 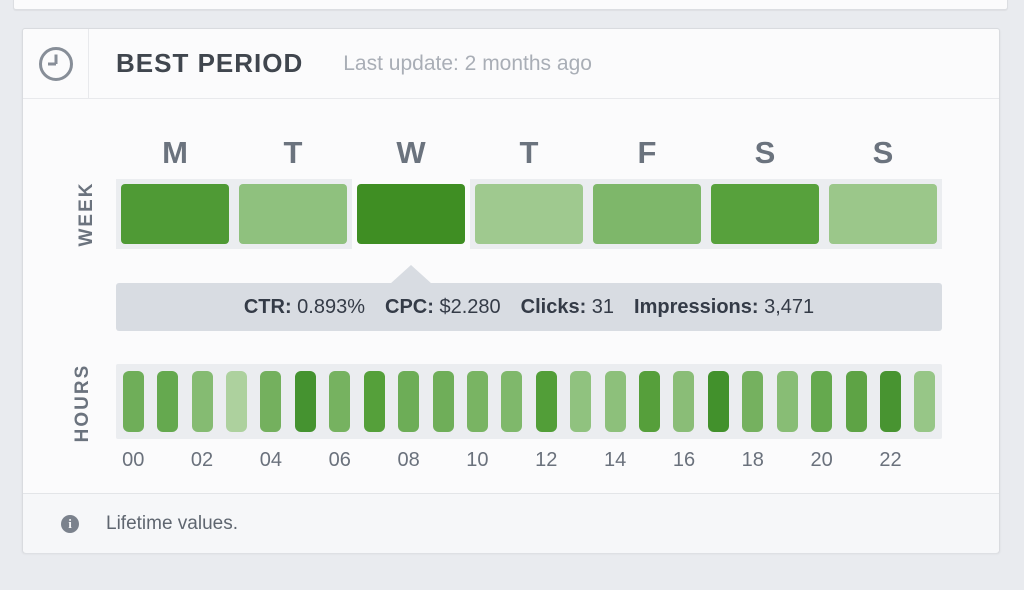 I want to click on hour-tick-label: 08, so click(x=408, y=460).